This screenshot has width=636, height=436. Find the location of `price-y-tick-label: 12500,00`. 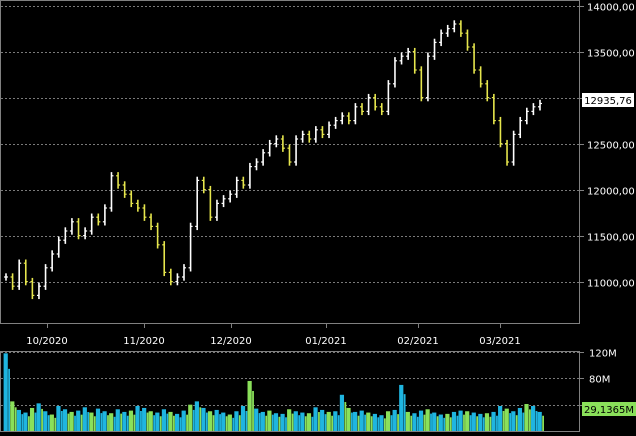

price-y-tick-label: 12500,00 is located at coordinates (611, 146).